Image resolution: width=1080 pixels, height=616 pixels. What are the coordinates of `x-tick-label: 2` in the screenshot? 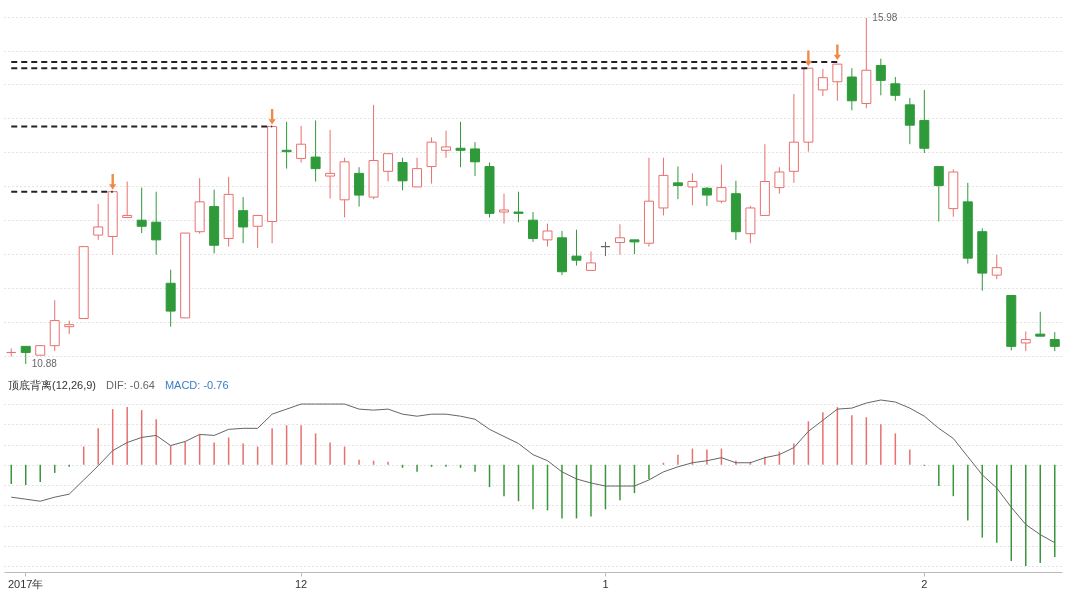 It's located at (924, 583).